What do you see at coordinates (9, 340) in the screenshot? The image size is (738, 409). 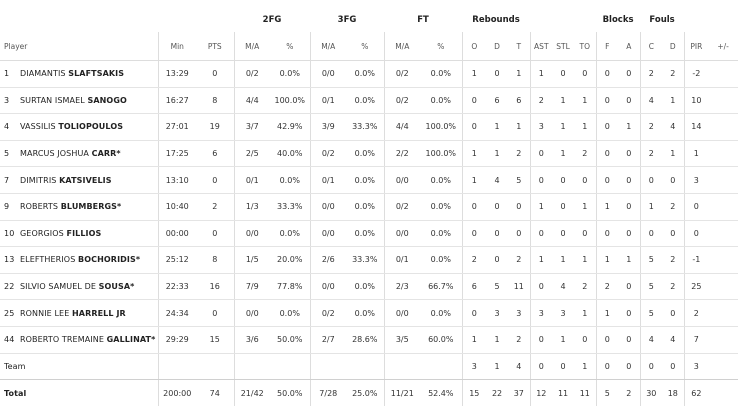 I see `player-number: 44` at bounding box center [9, 340].